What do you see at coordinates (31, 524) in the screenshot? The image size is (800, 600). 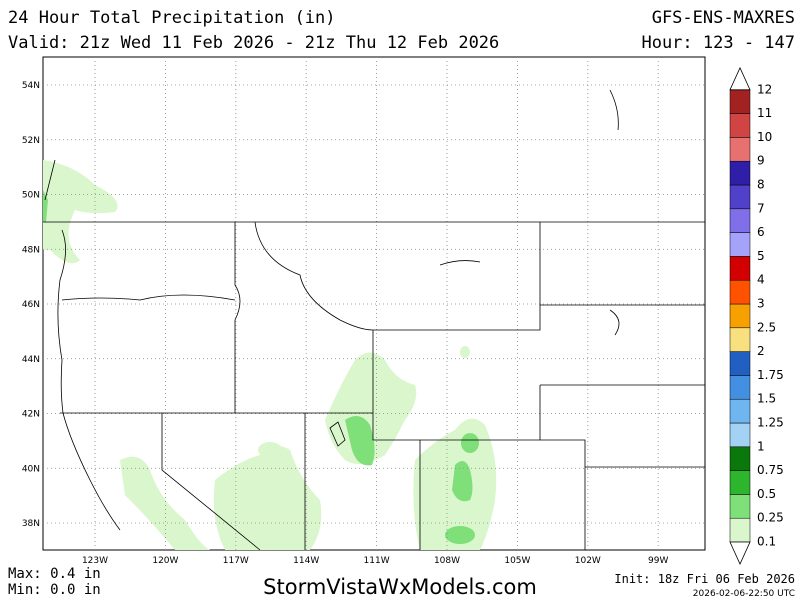 I see `lat-label: 38N` at bounding box center [31, 524].